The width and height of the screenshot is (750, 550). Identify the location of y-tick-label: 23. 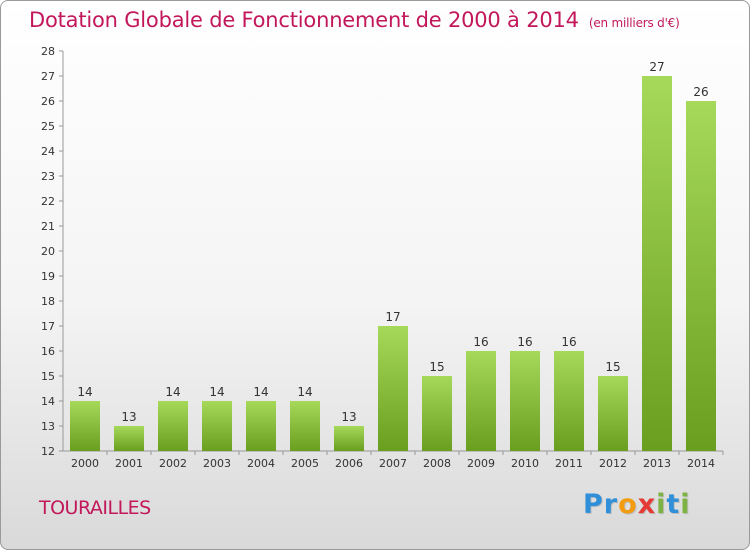
(48, 176).